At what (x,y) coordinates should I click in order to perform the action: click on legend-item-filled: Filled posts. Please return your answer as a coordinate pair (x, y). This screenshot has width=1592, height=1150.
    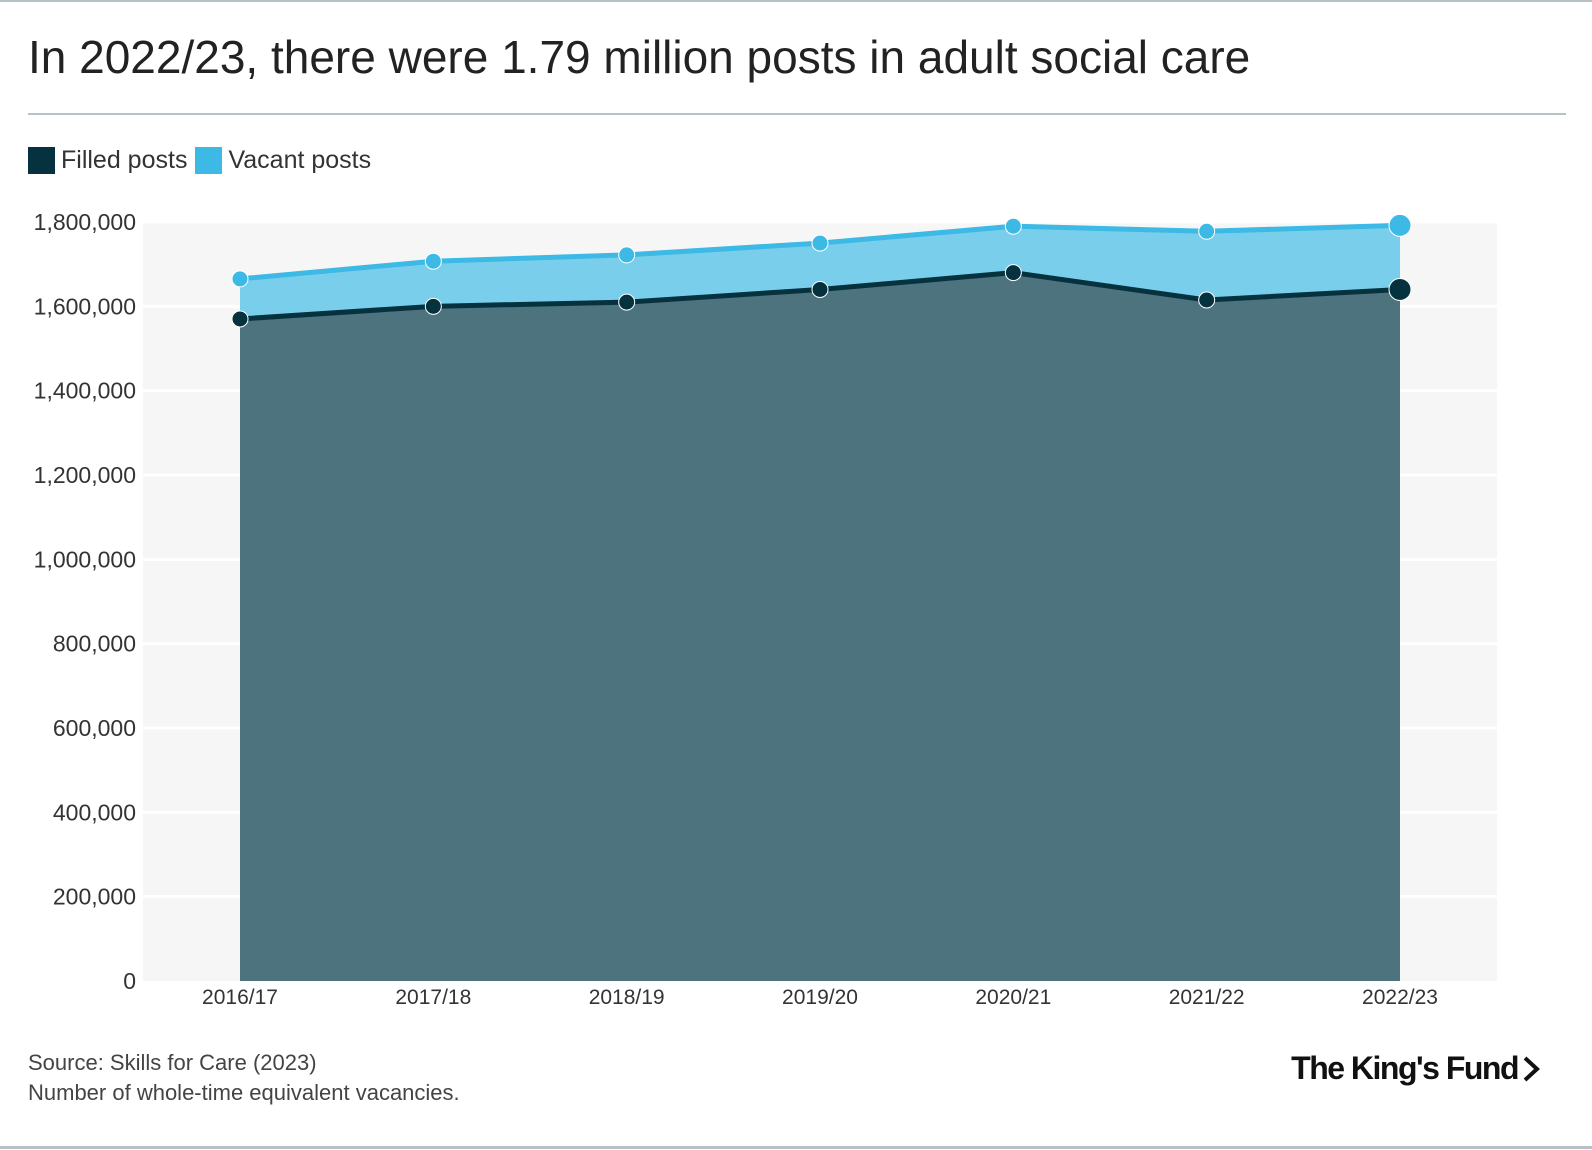
    Looking at the image, I should click on (107, 160).